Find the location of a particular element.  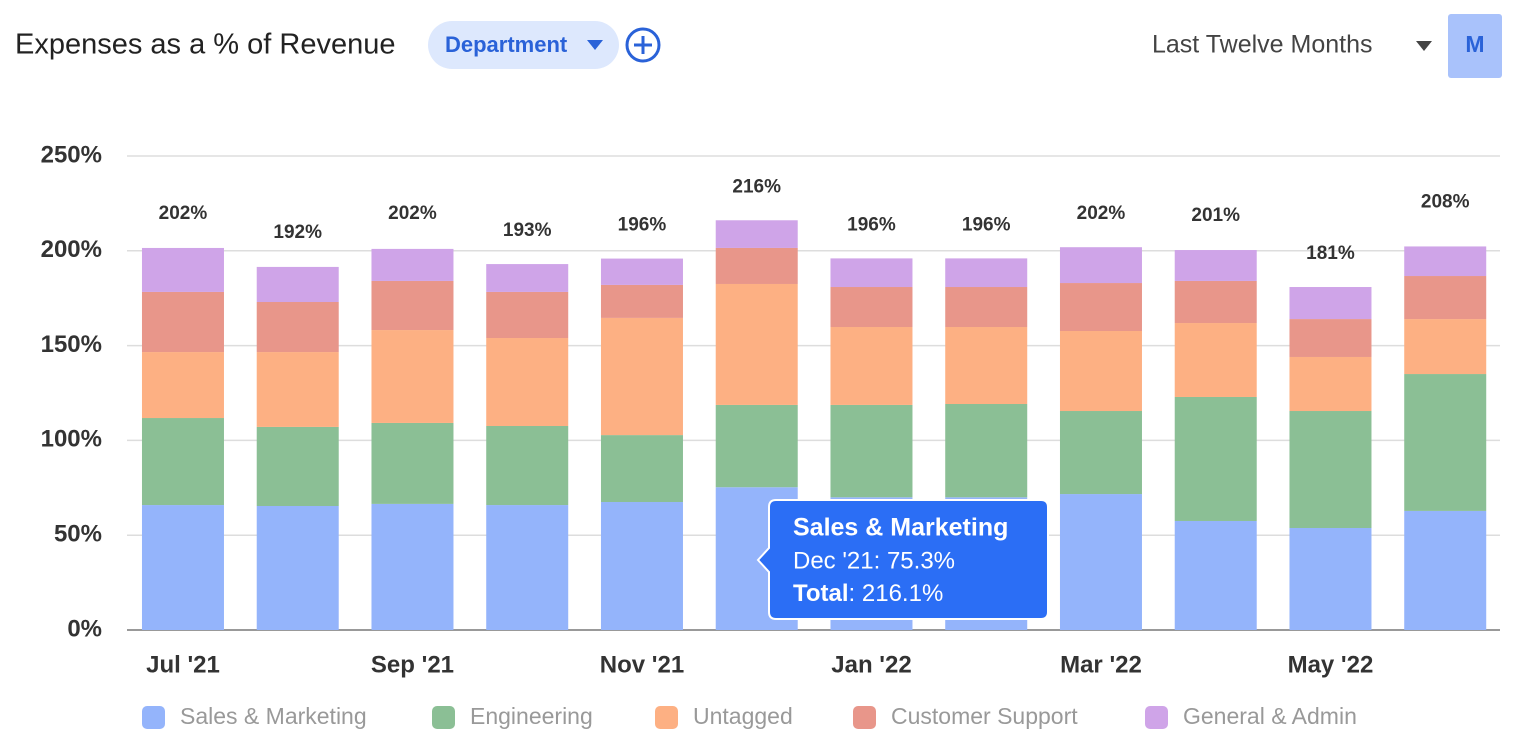

y-tick-label: 150% is located at coordinates (71, 344).